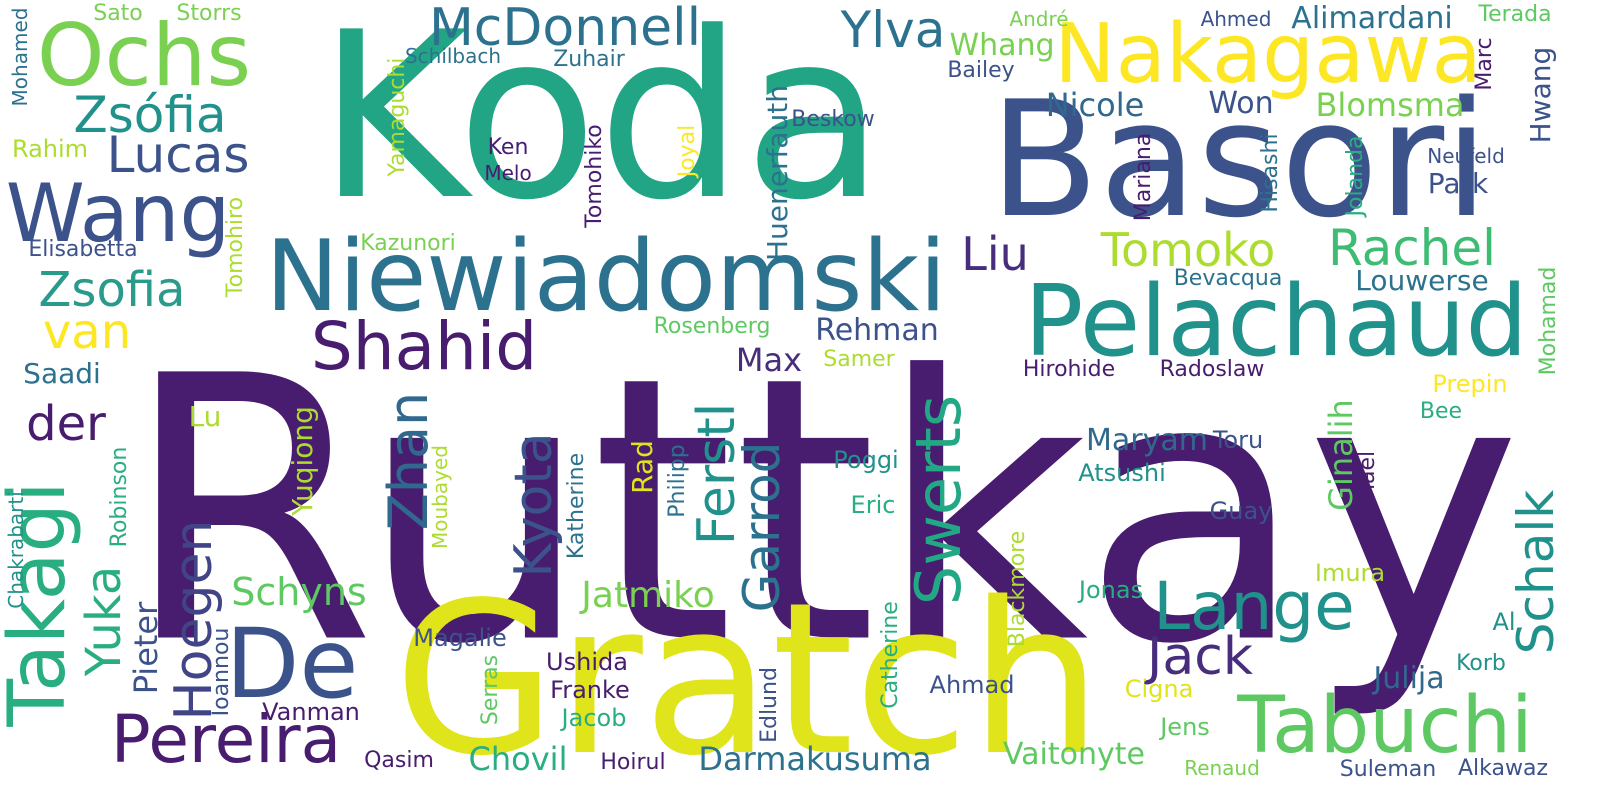 This screenshot has width=1600, height=800. What do you see at coordinates (565, 29) in the screenshot?
I see `word-mcdonnell: McDonnell` at bounding box center [565, 29].